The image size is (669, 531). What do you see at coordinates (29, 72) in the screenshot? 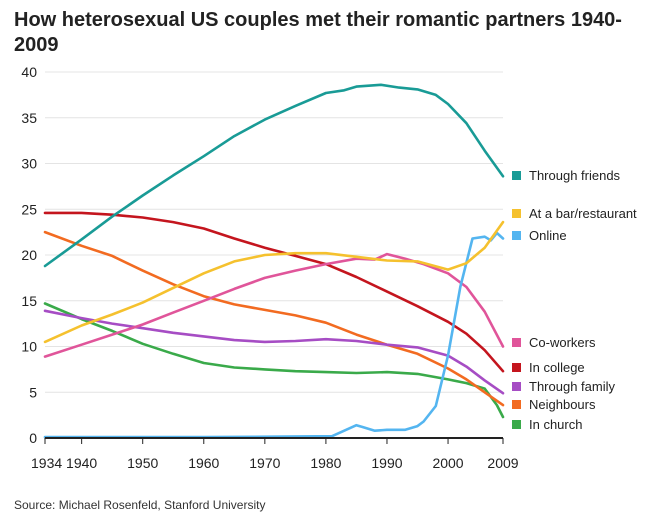
I see `y-tick-label: 40` at bounding box center [29, 72].